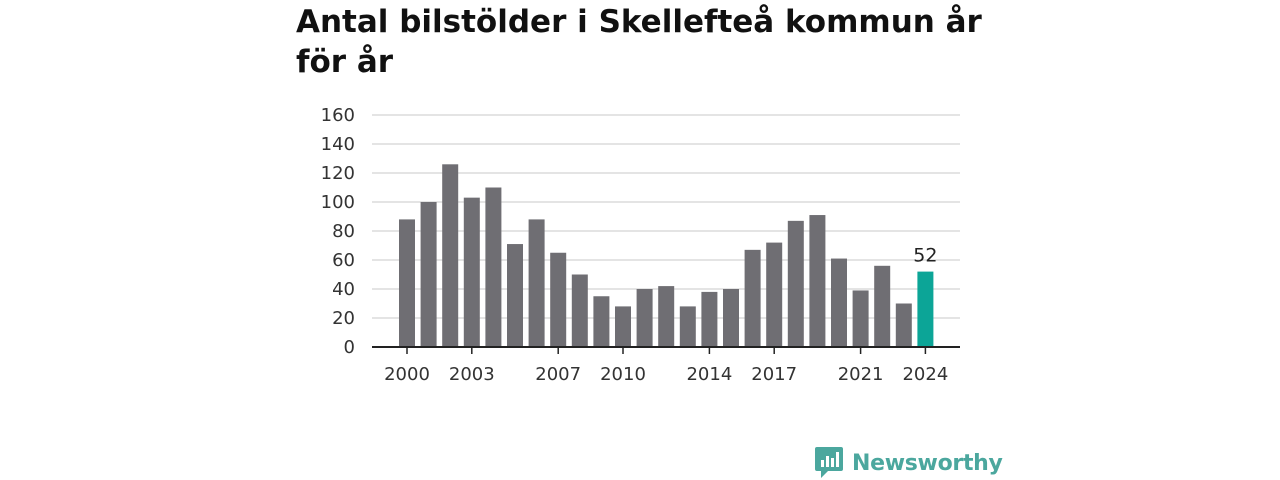 The width and height of the screenshot is (1280, 480). What do you see at coordinates (536, 283) in the screenshot?
I see `bar-2006` at bounding box center [536, 283].